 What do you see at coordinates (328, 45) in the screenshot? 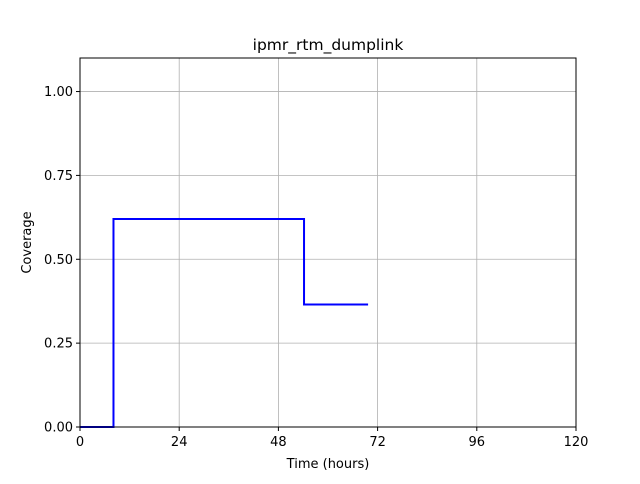
I see `chart-title: ipmr_rtm_dumplink` at bounding box center [328, 45].